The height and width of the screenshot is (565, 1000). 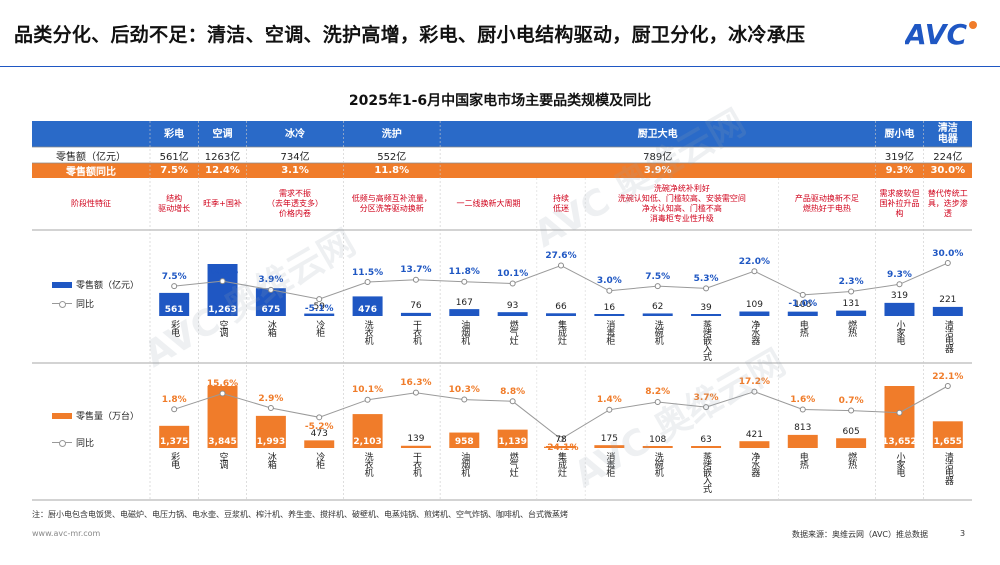 I want to click on revenue-value-label: 39, so click(x=706, y=307).